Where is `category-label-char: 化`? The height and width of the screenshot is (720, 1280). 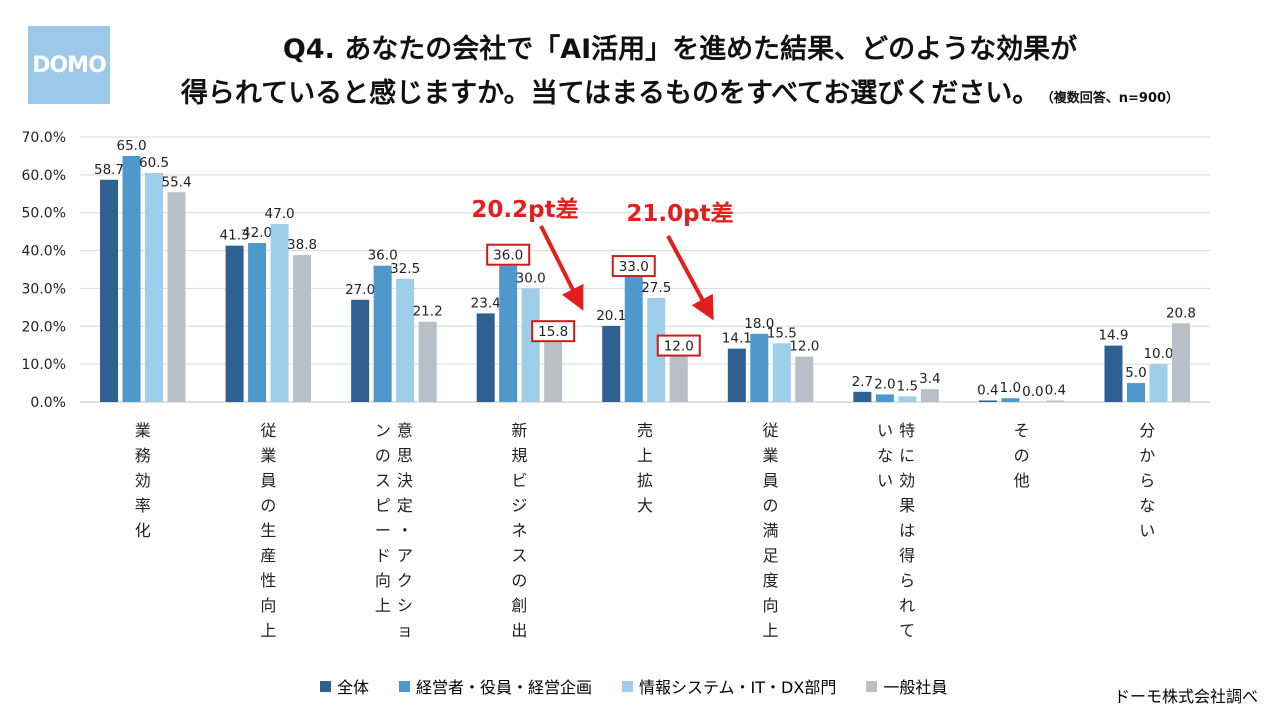 category-label-char: 化 is located at coordinates (143, 530).